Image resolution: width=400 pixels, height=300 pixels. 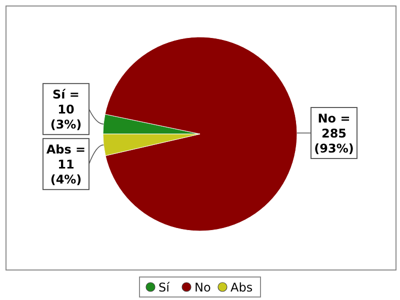 I want to click on data-label: Abs = 11 (4%), so click(x=66, y=164).